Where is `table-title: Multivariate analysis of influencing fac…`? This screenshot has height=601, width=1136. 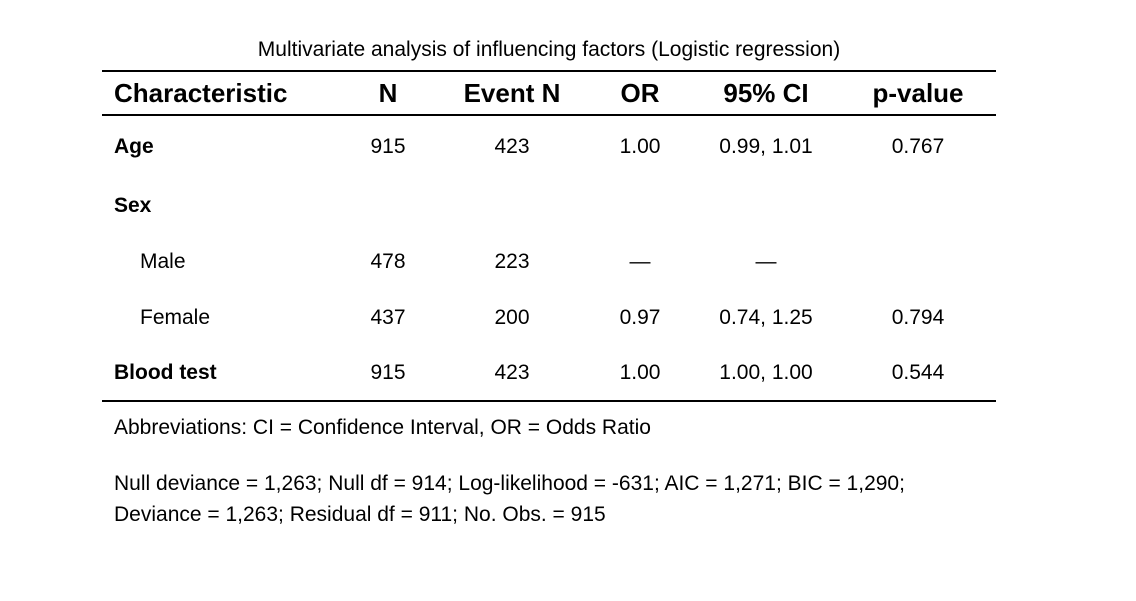 table-title: Multivariate analysis of influencing fac… is located at coordinates (549, 49).